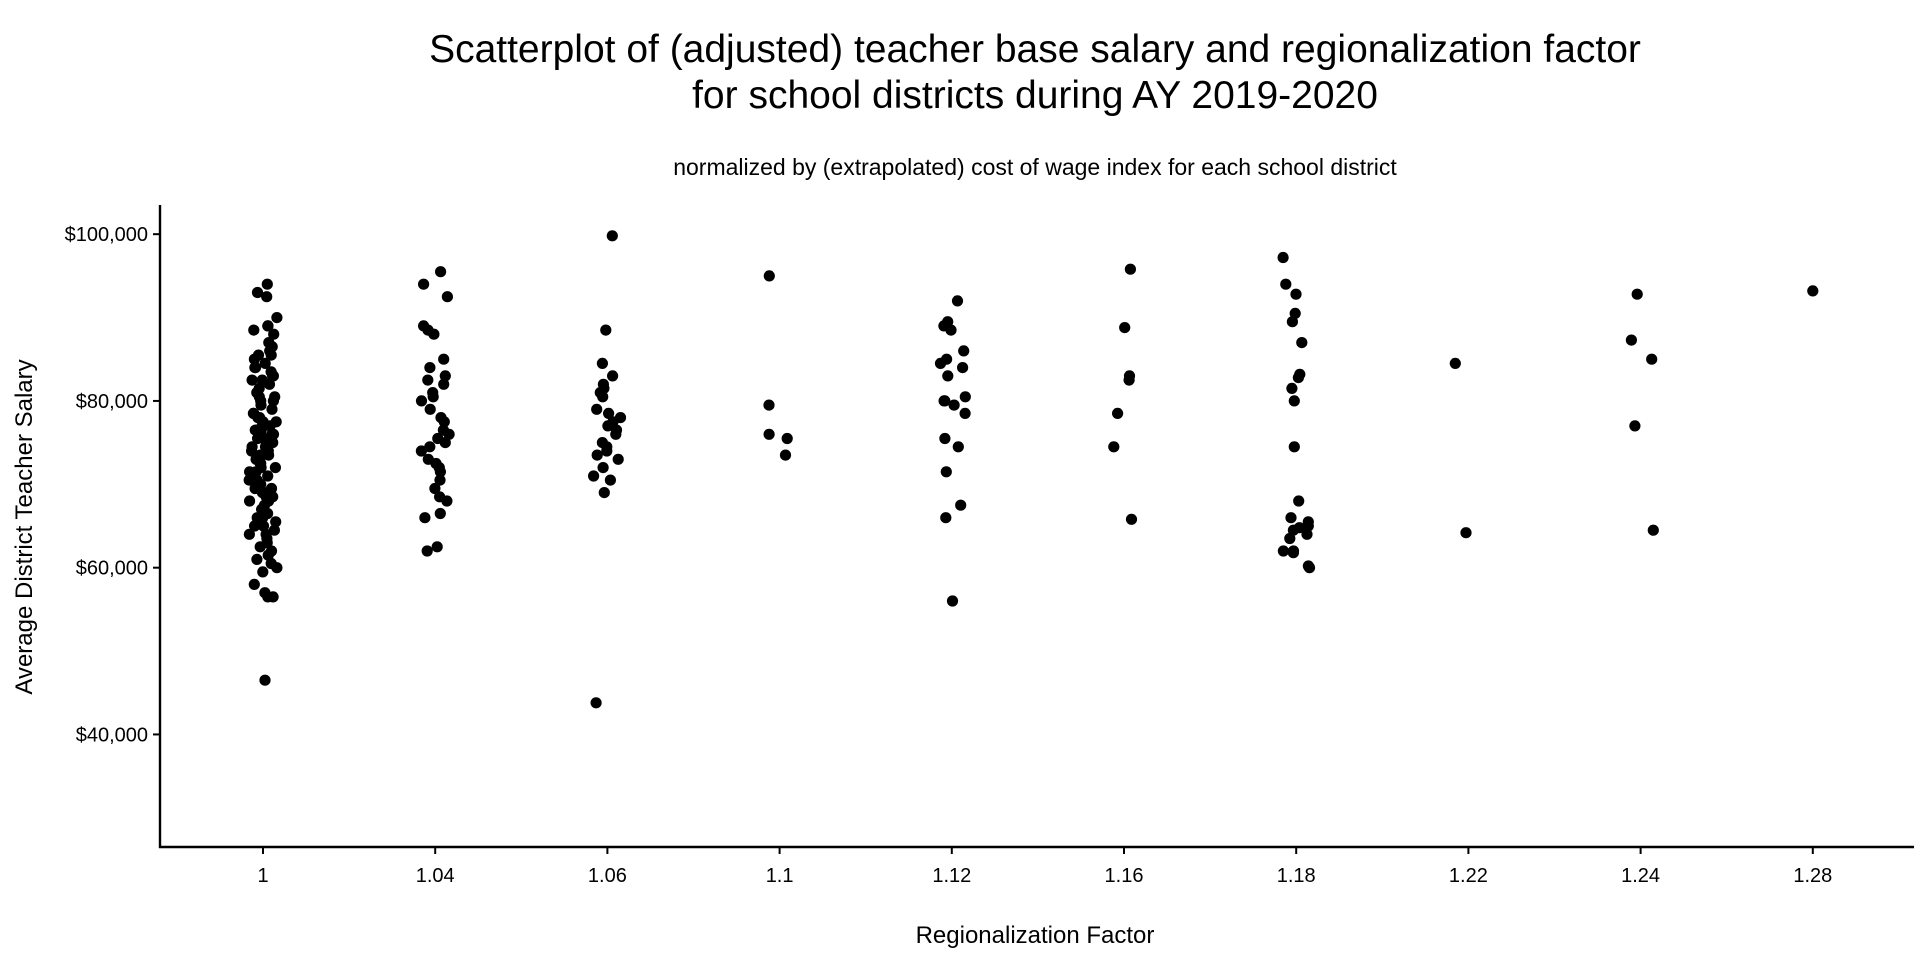  Describe the element at coordinates (24, 526) in the screenshot. I see `y-axis-title: Average District Teacher Salary` at that location.